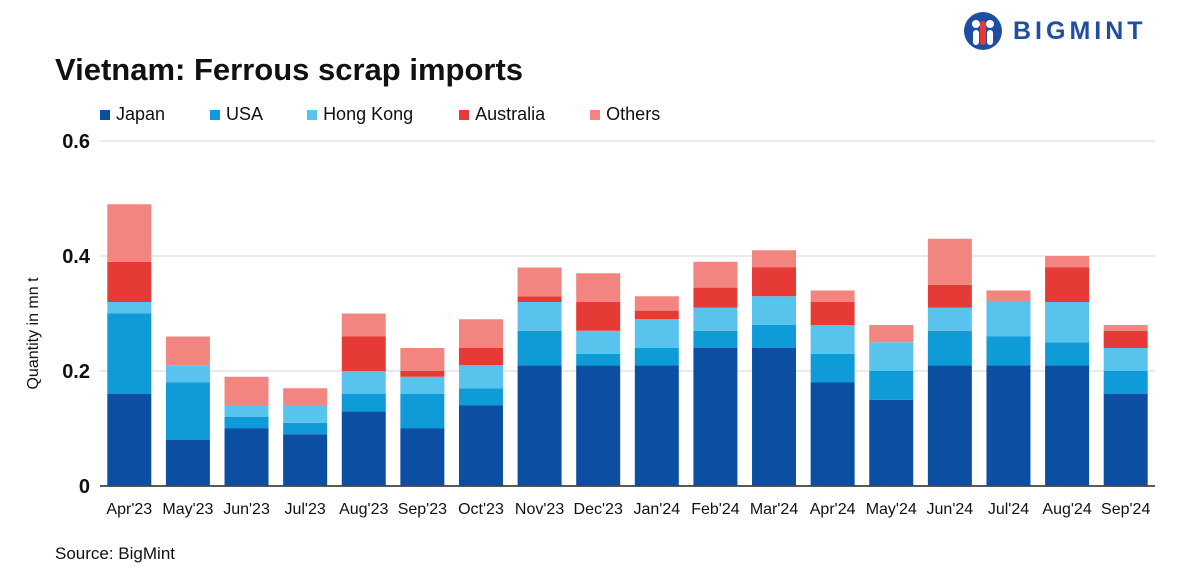 Image resolution: width=1184 pixels, height=580 pixels. I want to click on legend-label-japan: Japan, so click(141, 114).